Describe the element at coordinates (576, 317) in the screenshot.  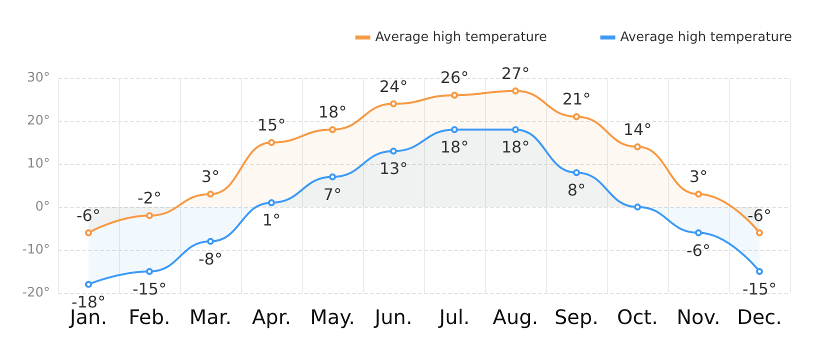
I see `x-tick-label: Sep.` at that location.